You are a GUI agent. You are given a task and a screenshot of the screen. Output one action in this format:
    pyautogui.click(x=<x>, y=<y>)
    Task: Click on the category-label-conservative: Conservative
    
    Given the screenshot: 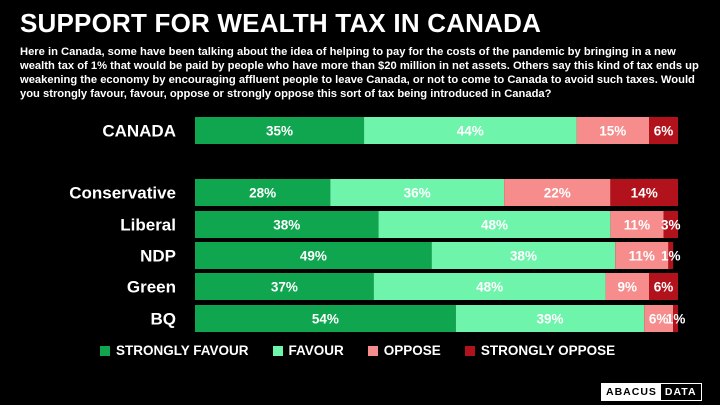 What is the action you would take?
    pyautogui.click(x=122, y=193)
    